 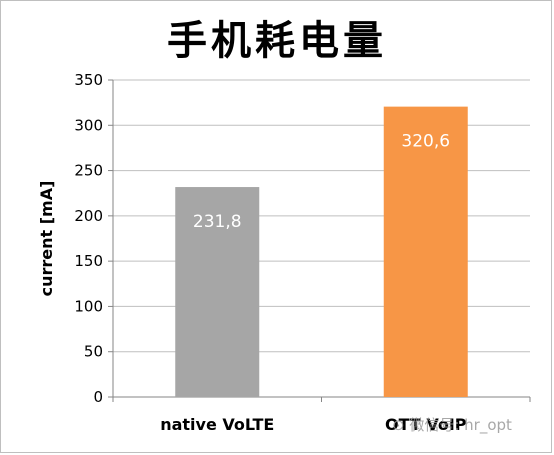 I want to click on y-tick-label: 200, so click(x=88, y=216).